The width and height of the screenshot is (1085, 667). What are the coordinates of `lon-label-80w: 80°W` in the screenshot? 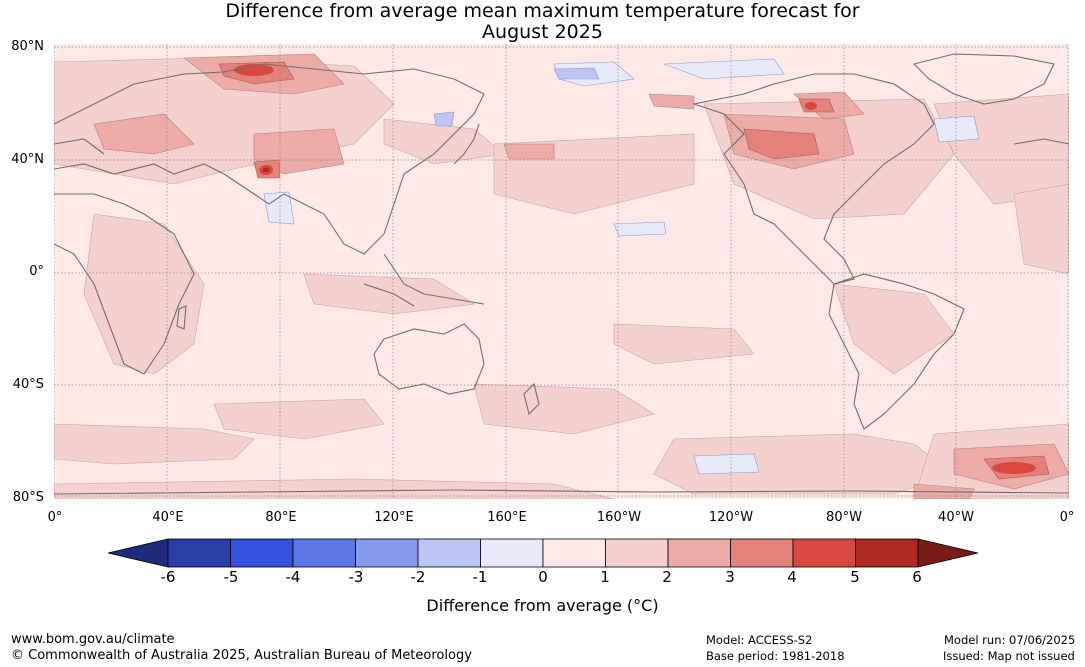 It's located at (844, 517).